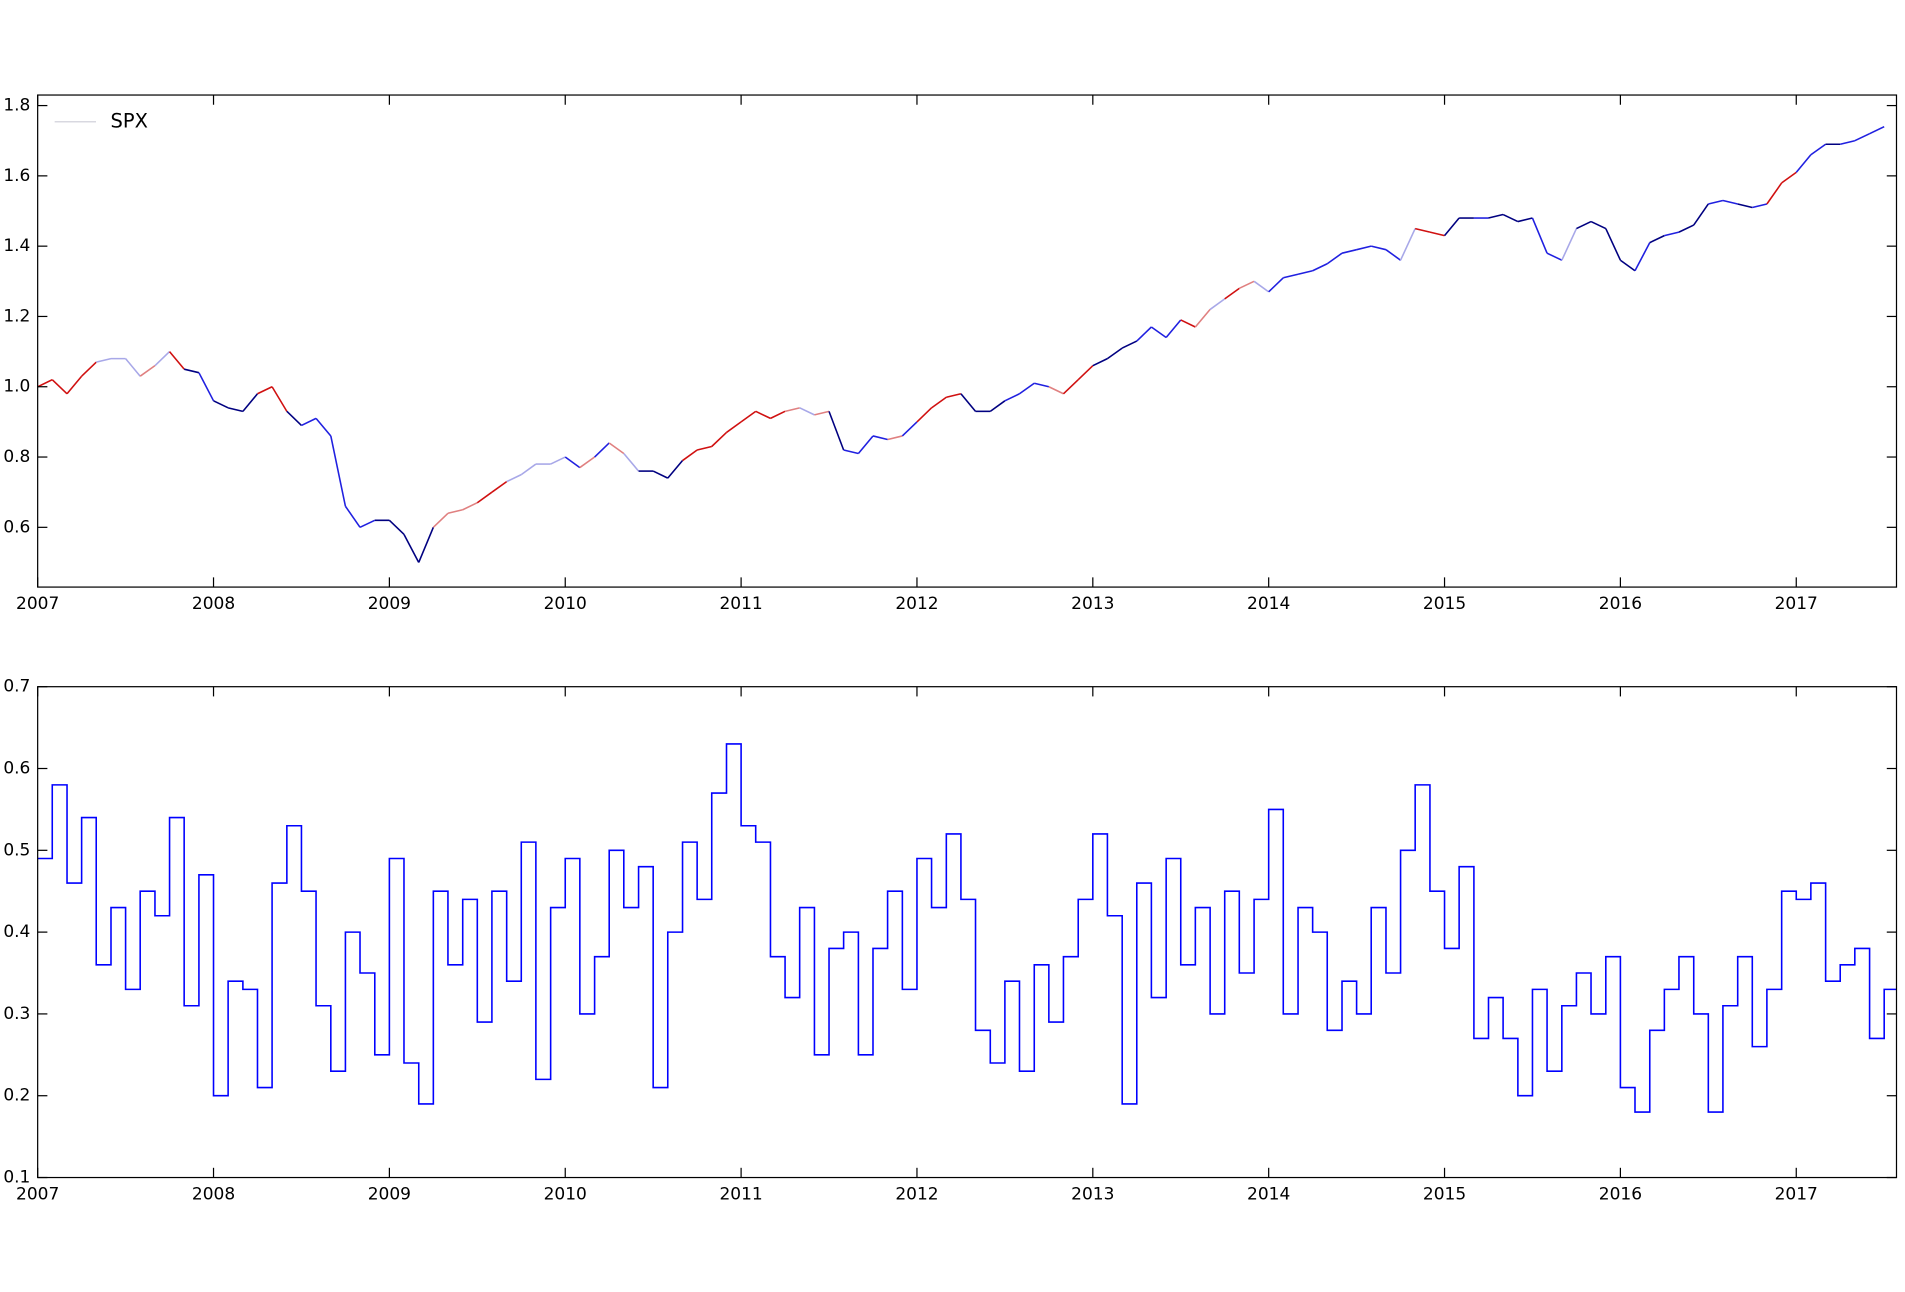 This screenshot has width=1905, height=1292. What do you see at coordinates (16, 1178) in the screenshot?
I see `y-tick-label: 0.1` at bounding box center [16, 1178].